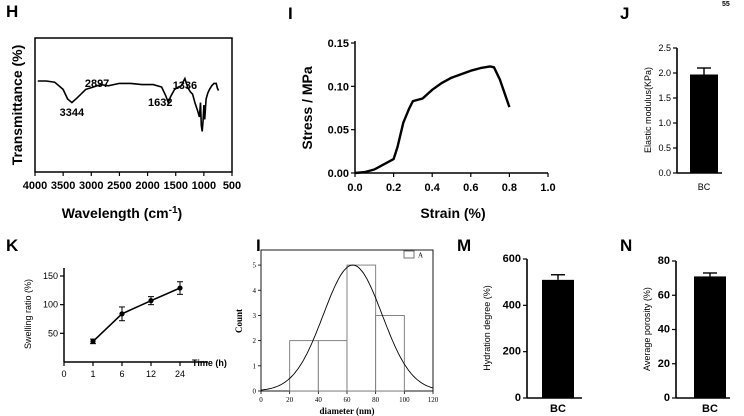 The height and width of the screenshot is (416, 744). What do you see at coordinates (420, 256) in the screenshot?
I see `legend-label: A` at bounding box center [420, 256].